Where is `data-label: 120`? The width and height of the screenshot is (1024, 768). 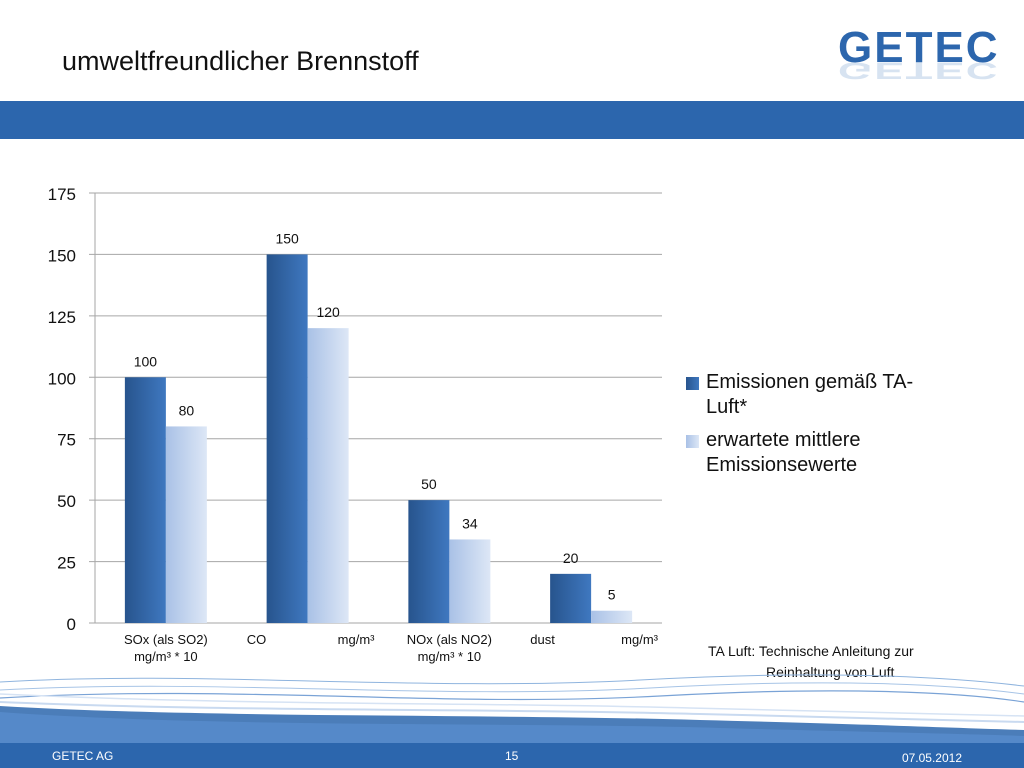
data-label: 120 is located at coordinates (328, 312).